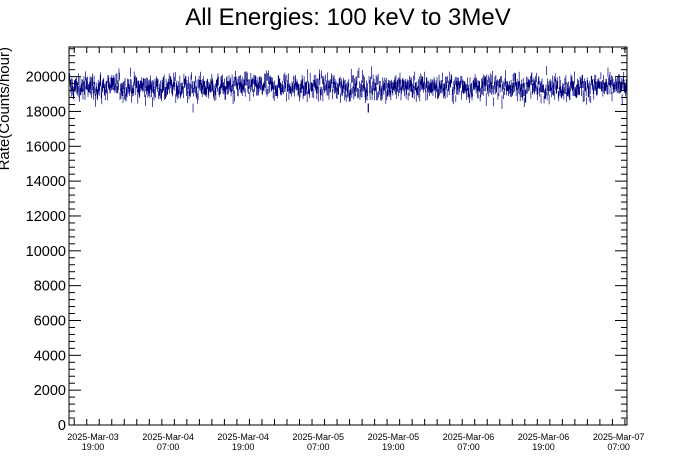  Describe the element at coordinates (50, 356) in the screenshot. I see `y-tick-label: 4000` at that location.